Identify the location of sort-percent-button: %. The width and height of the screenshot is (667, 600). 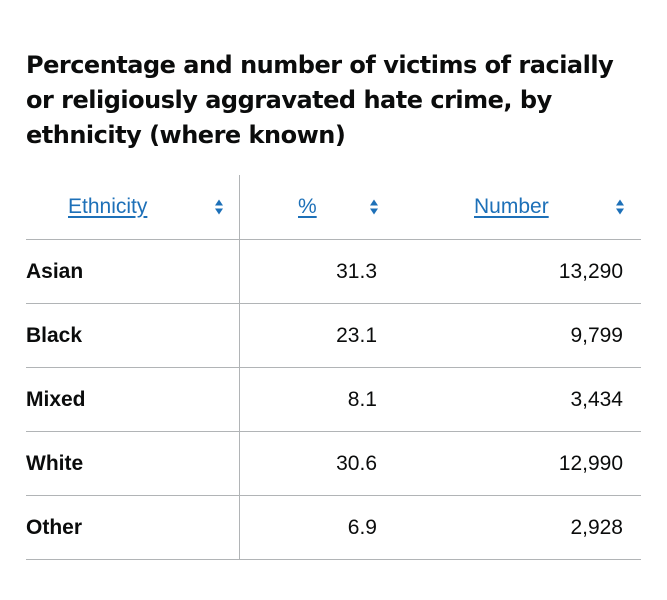
(307, 207).